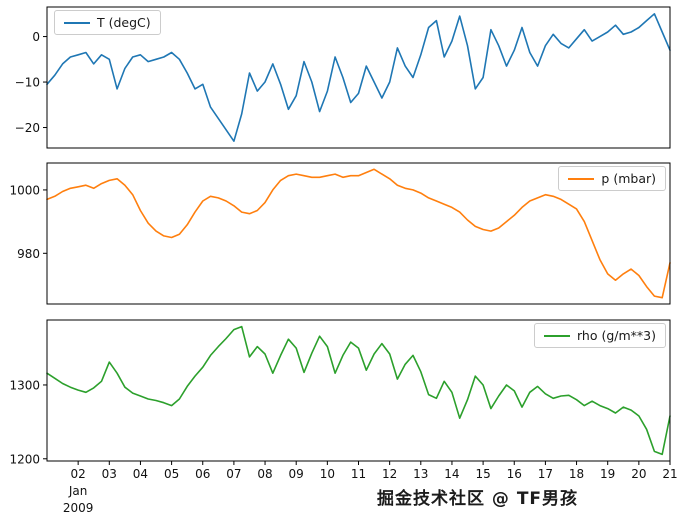 This screenshot has height=523, width=684. What do you see at coordinates (28, 254) in the screenshot?
I see `y-tick-label: 980` at bounding box center [28, 254].